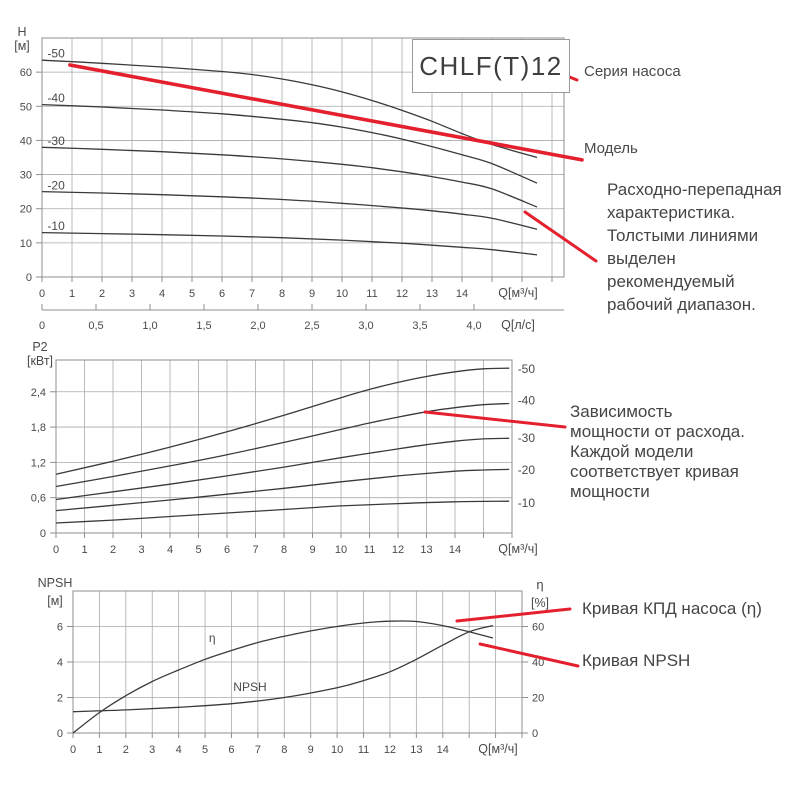 The height and width of the screenshot is (800, 800). Describe the element at coordinates (636, 660) in the screenshot. I see `npsh-curve-note: Кривая NPSH` at that location.